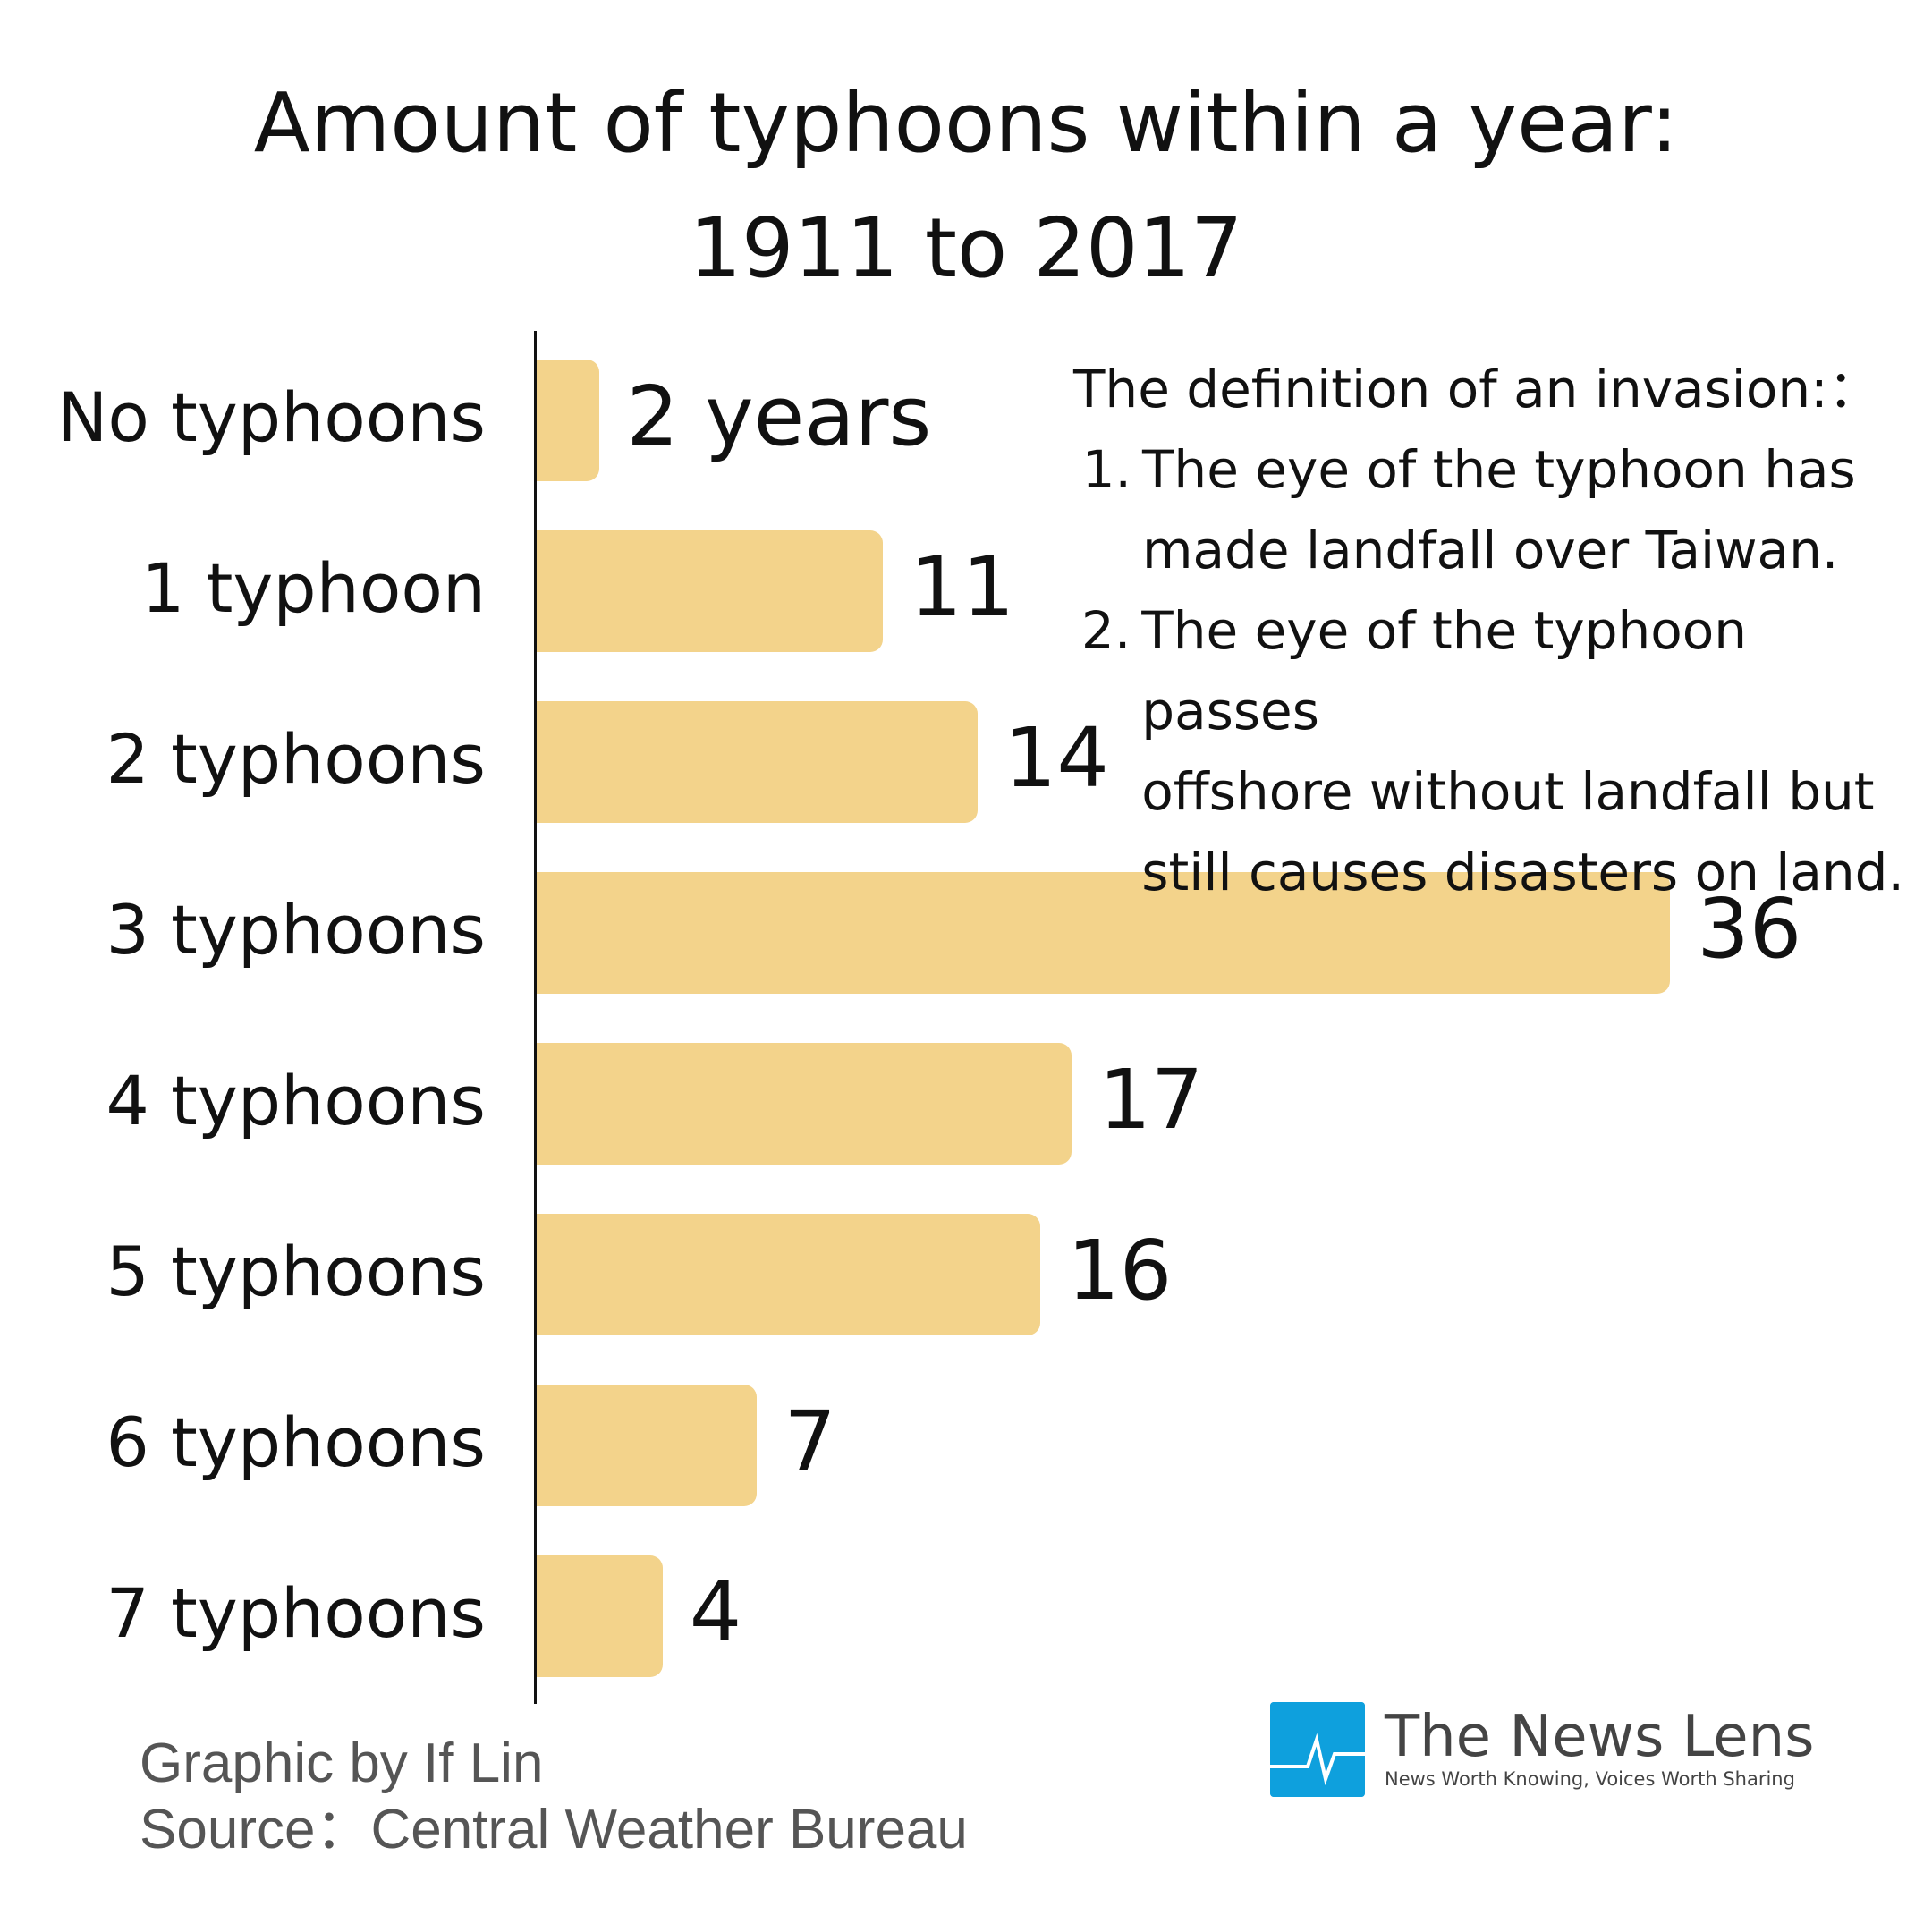  What do you see at coordinates (1749, 929) in the screenshot?
I see `data-label: 36` at bounding box center [1749, 929].